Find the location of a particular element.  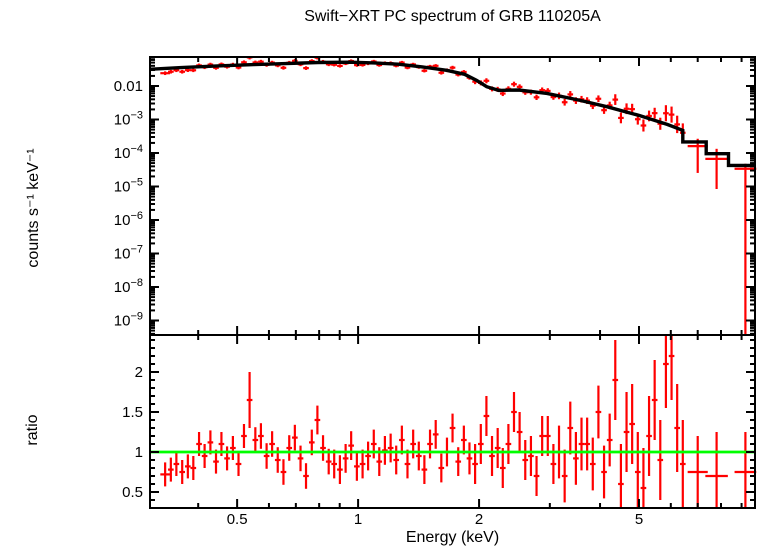

svg-text: 0.01 is located at coordinates (128, 86).